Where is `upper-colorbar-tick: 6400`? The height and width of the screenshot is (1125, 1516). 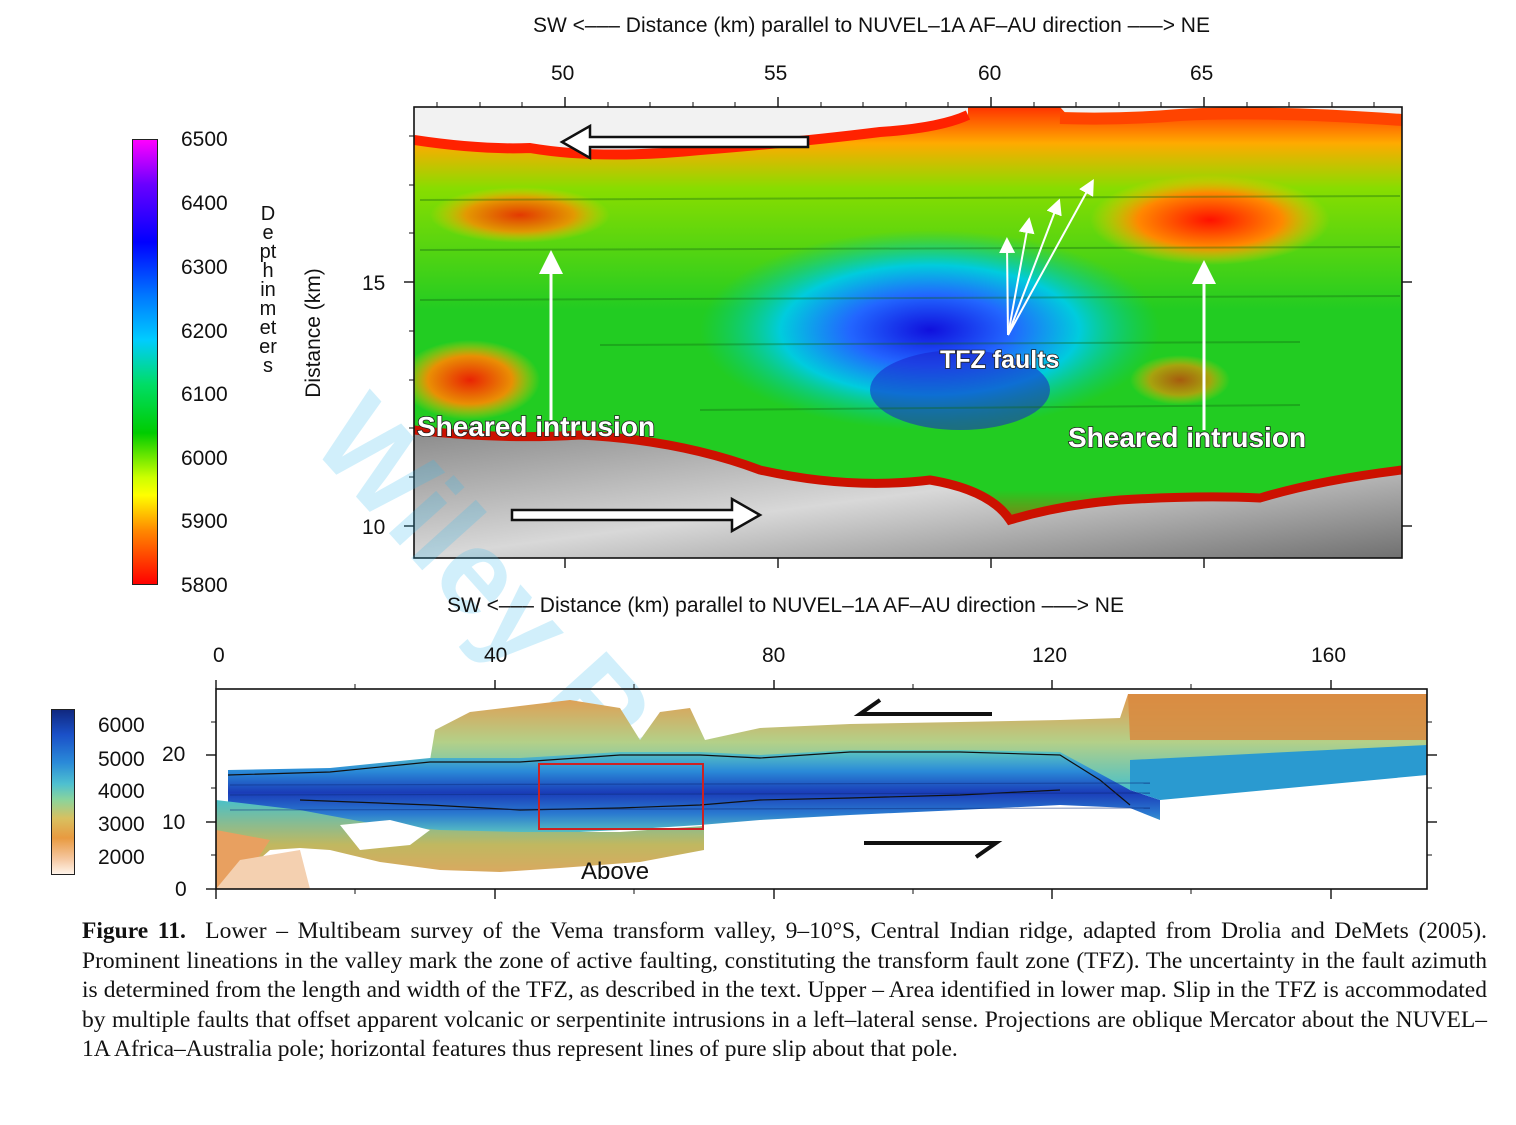 upper-colorbar-tick: 6400 is located at coordinates (204, 203).